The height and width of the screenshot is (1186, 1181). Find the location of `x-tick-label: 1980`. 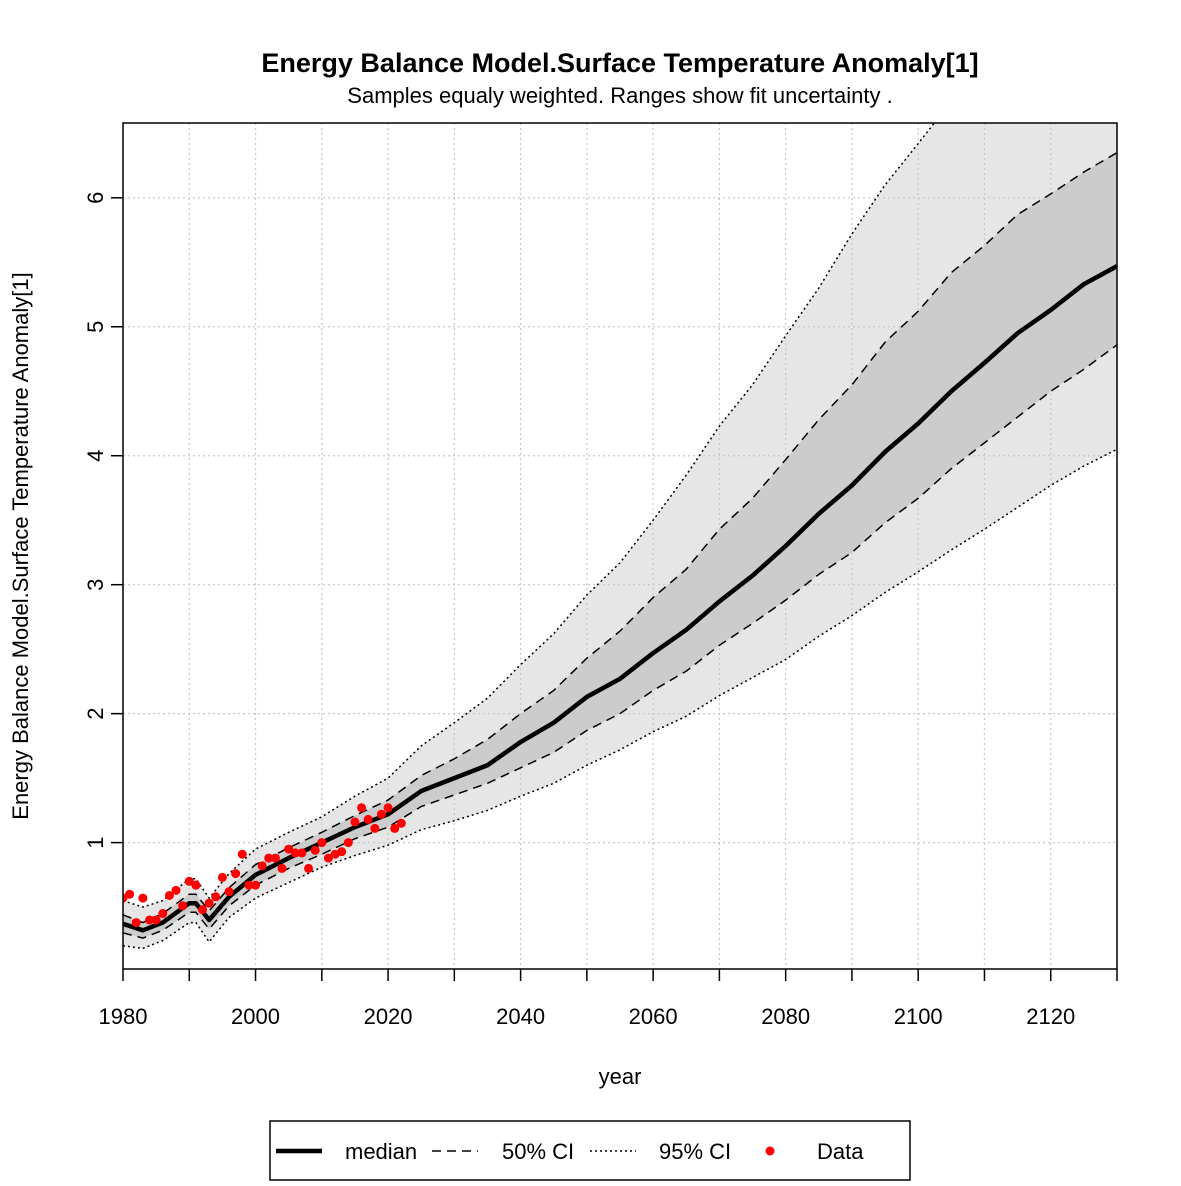

x-tick-label: 1980 is located at coordinates (123, 1016).